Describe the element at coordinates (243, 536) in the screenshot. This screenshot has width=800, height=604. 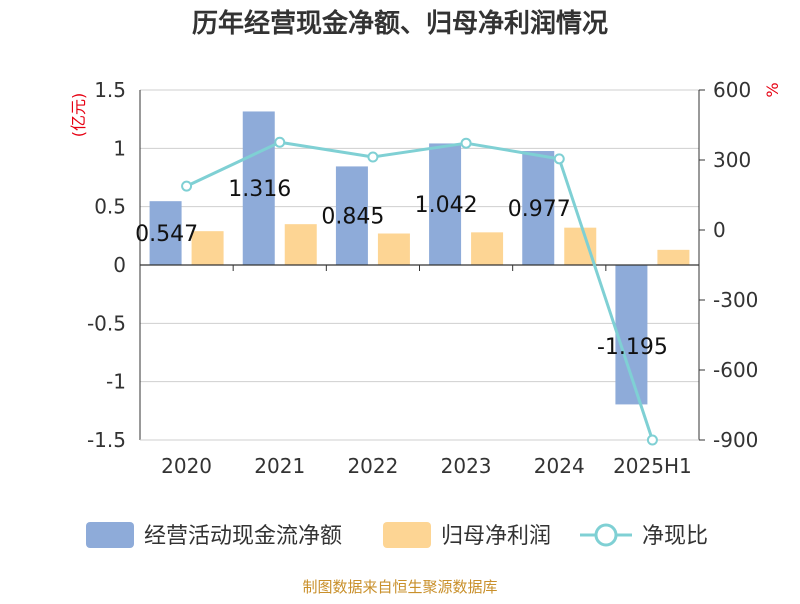
I see `legend-label-cash-flow: 经营活动现金流净额` at that location.